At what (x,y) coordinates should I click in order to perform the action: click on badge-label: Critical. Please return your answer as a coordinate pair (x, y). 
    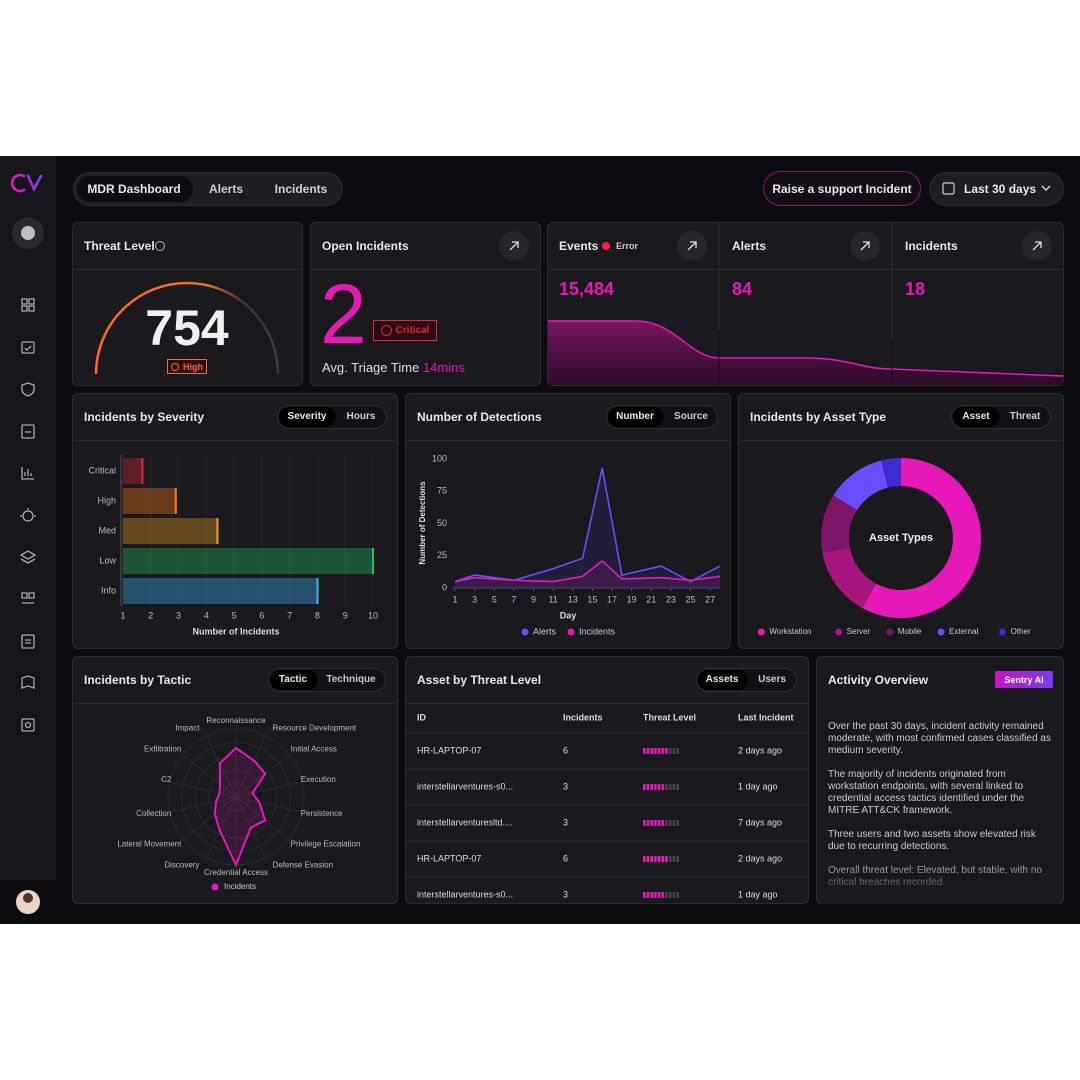
    Looking at the image, I should click on (412, 330).